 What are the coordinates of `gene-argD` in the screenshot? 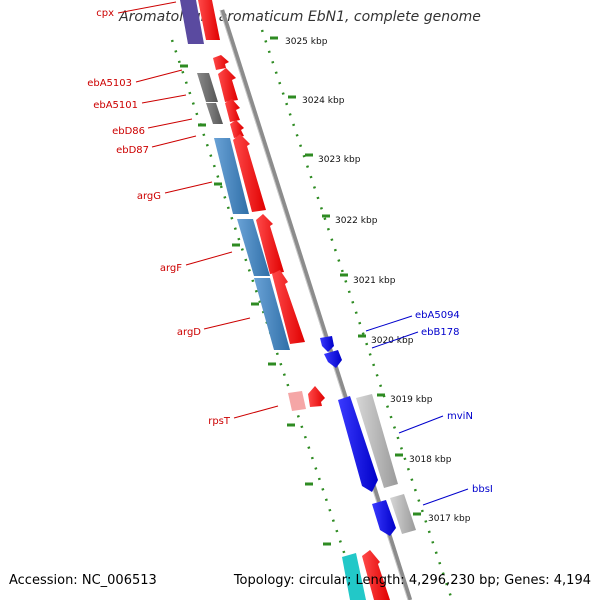 It's located at (272, 314).